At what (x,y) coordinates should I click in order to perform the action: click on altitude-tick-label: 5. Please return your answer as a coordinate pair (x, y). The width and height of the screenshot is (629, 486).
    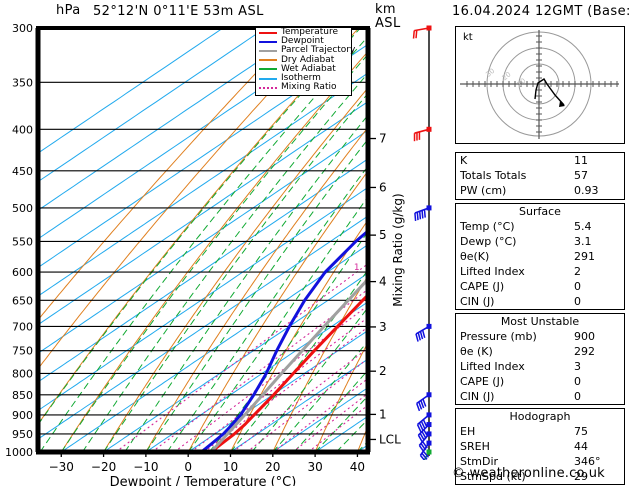
    Looking at the image, I should click on (383, 235).